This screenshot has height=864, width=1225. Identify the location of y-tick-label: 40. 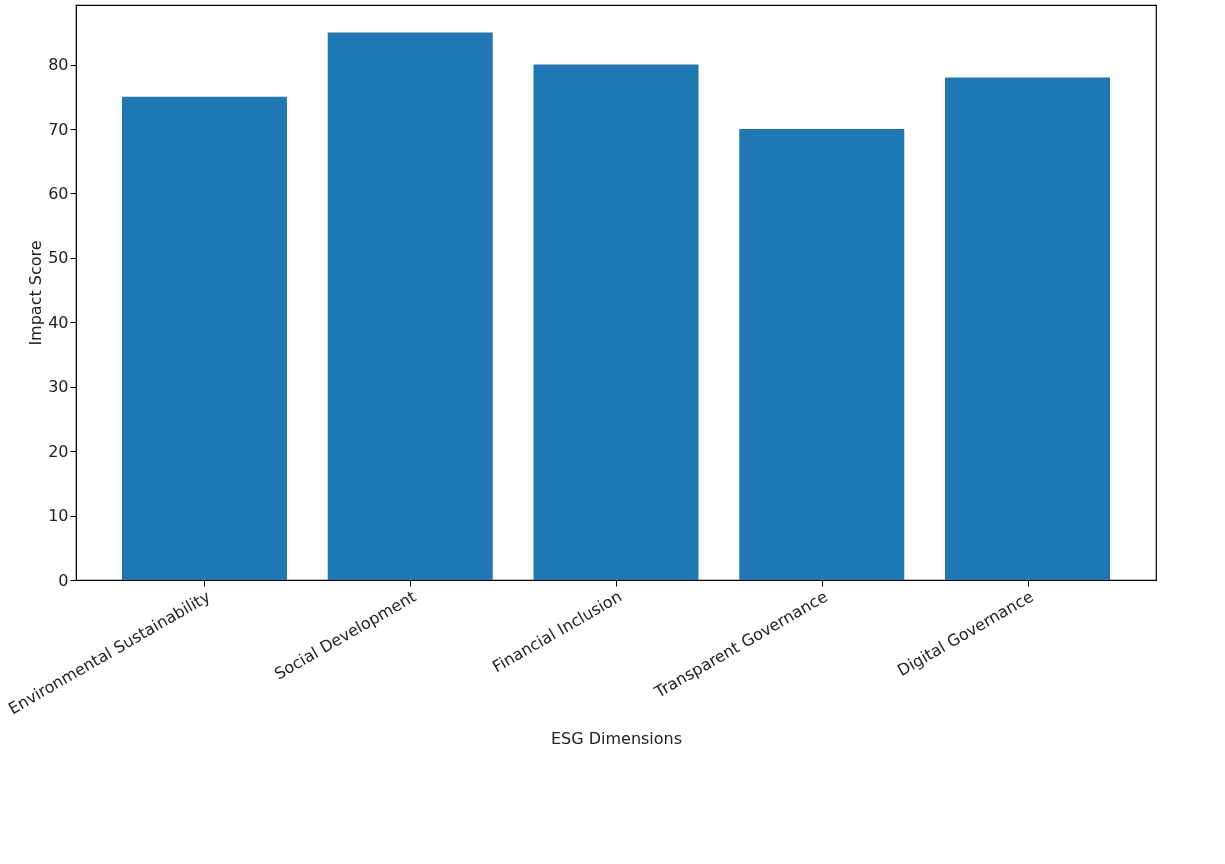
(58, 322).